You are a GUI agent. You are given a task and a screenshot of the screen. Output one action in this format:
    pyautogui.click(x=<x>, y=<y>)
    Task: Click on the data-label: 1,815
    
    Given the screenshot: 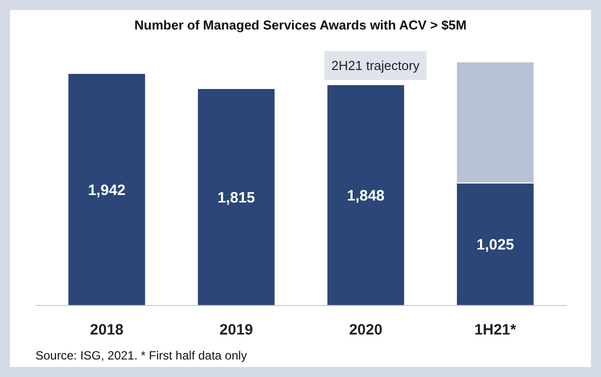 What is the action you would take?
    pyautogui.click(x=236, y=198)
    